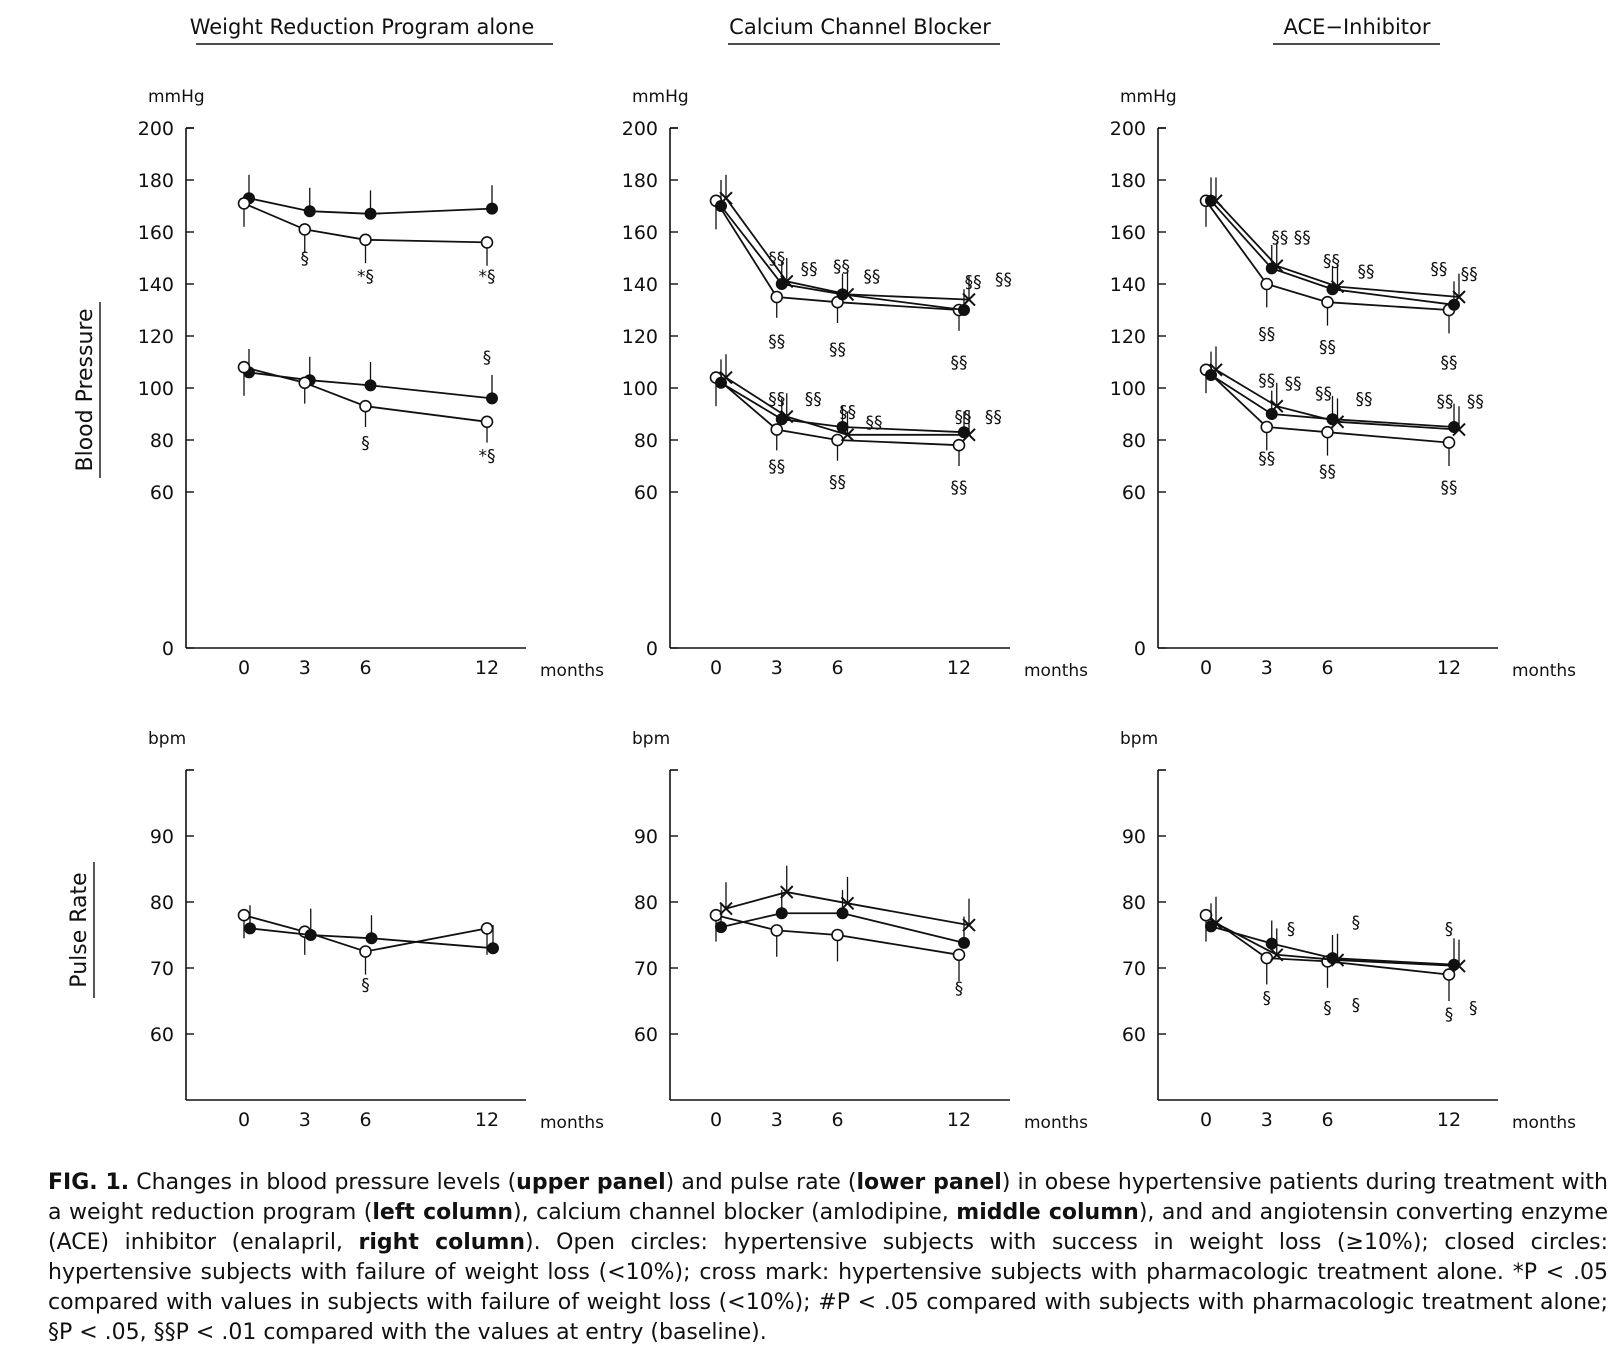  Describe the element at coordinates (1047, 1212) in the screenshot. I see `caption-emphasis: middle column` at that location.